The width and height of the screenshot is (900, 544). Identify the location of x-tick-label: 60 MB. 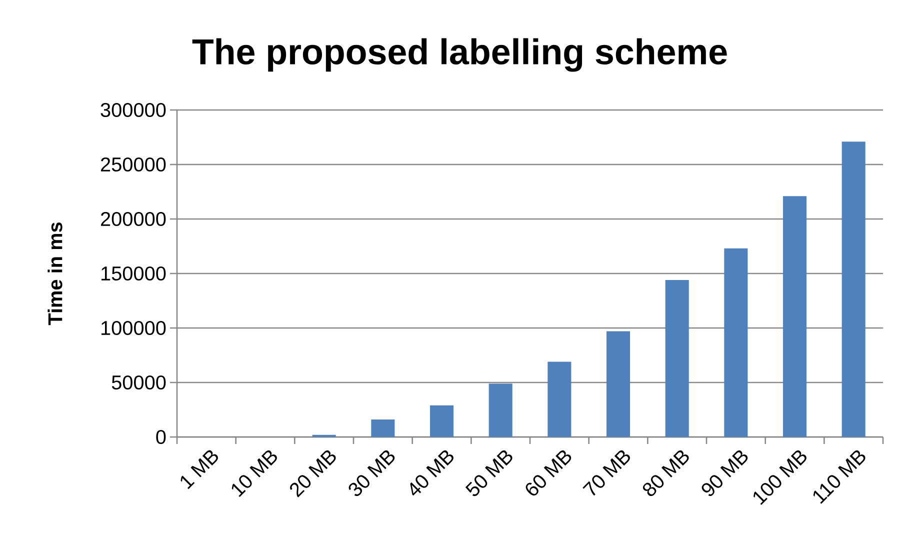
(549, 473).